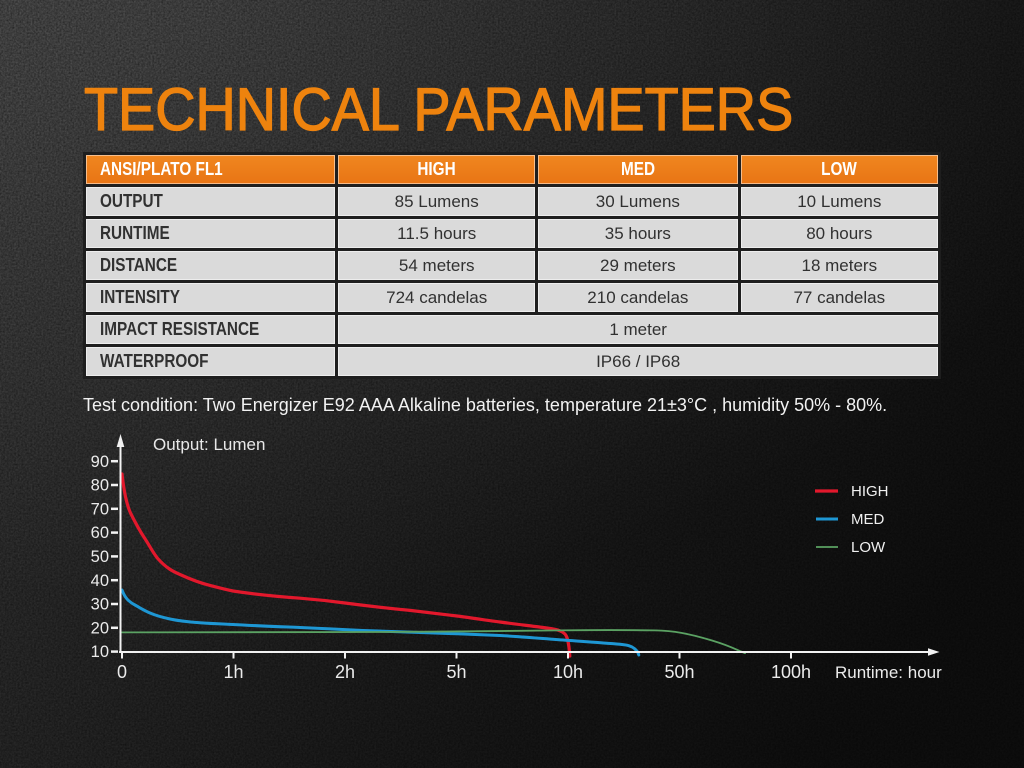  I want to click on svg-text: 90, so click(100, 462).